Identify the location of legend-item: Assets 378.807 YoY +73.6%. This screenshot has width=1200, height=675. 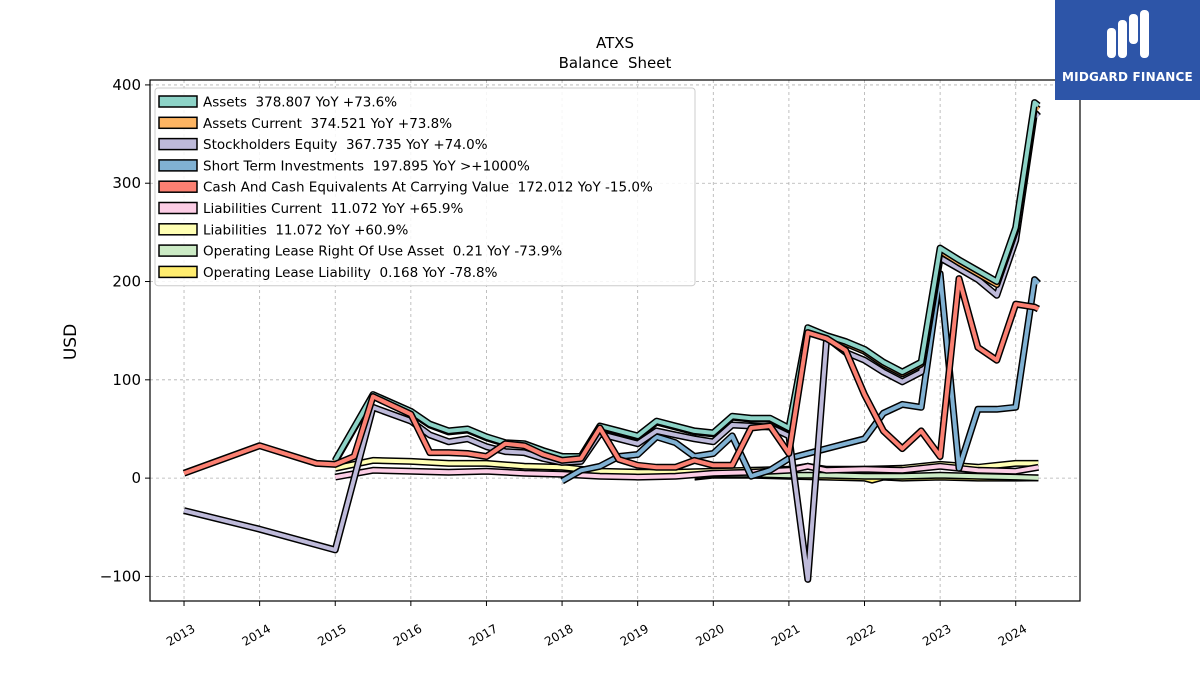
(277, 103).